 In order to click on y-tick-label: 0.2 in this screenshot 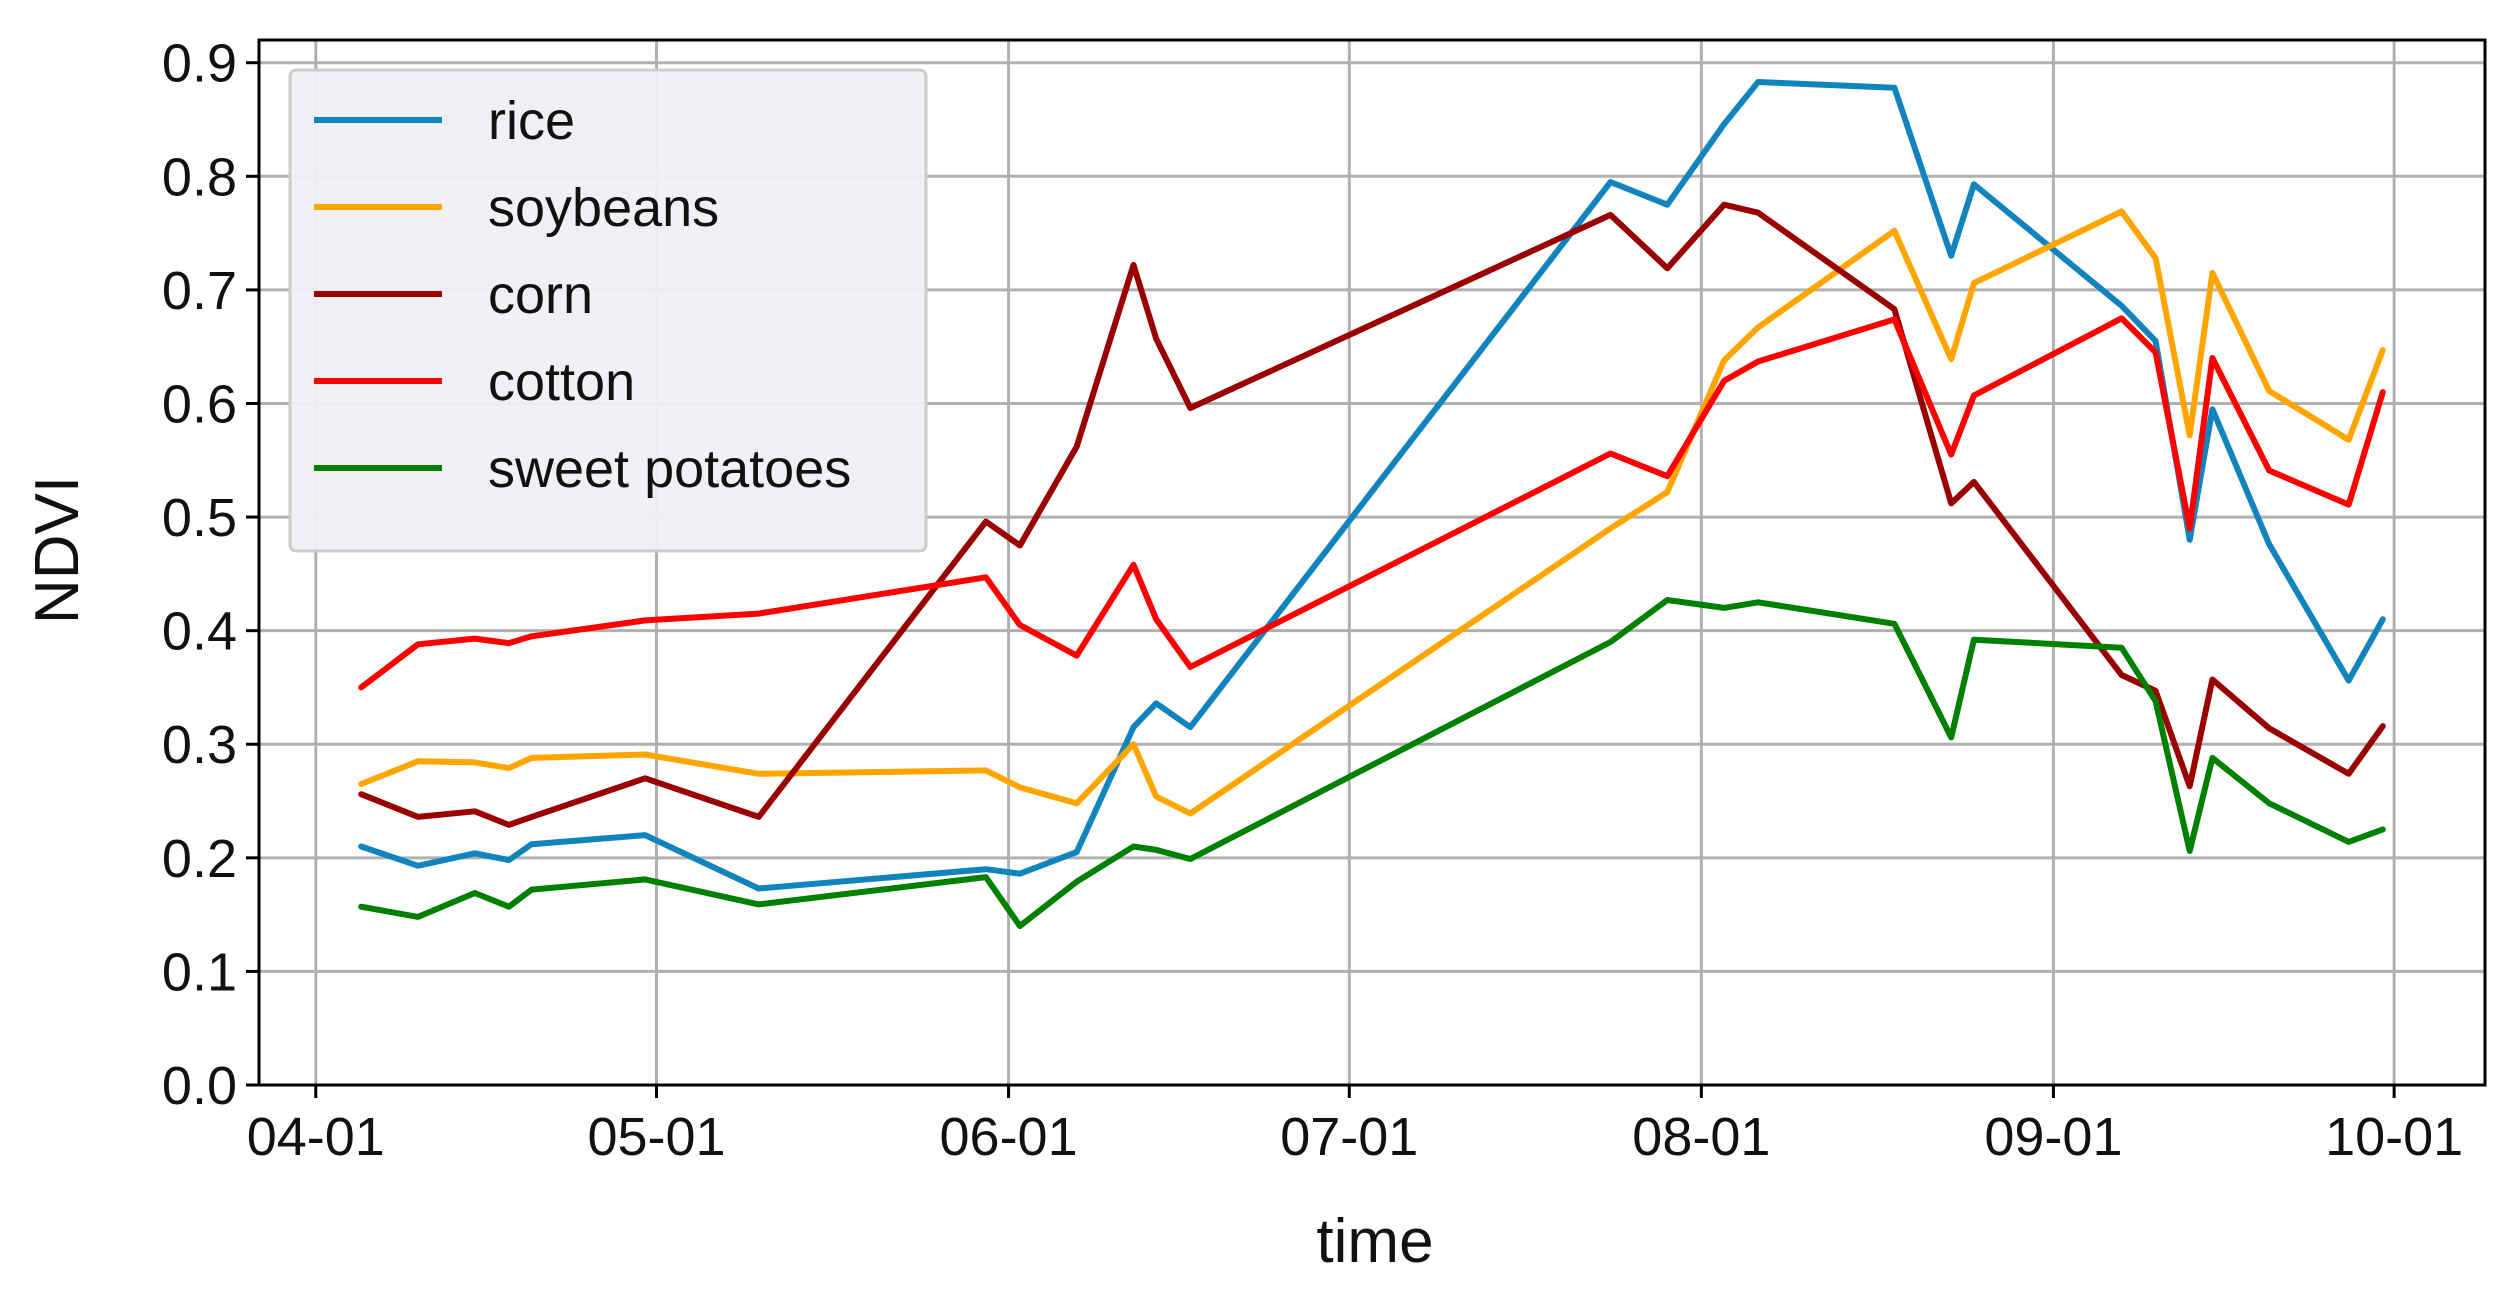, I will do `click(199, 859)`.